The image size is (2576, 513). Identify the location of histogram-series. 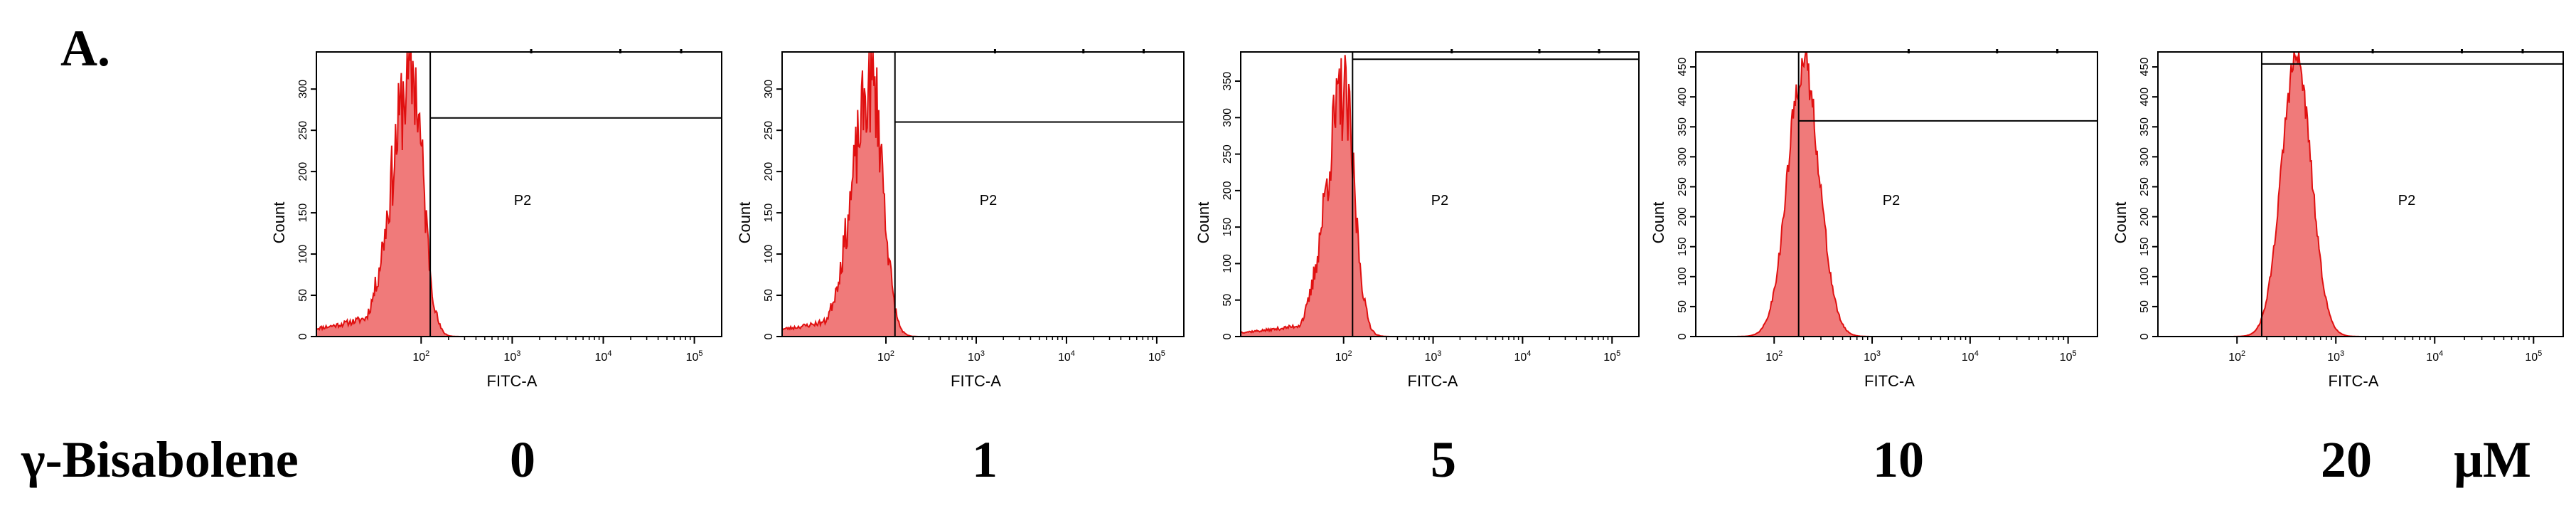
(2361, 194).